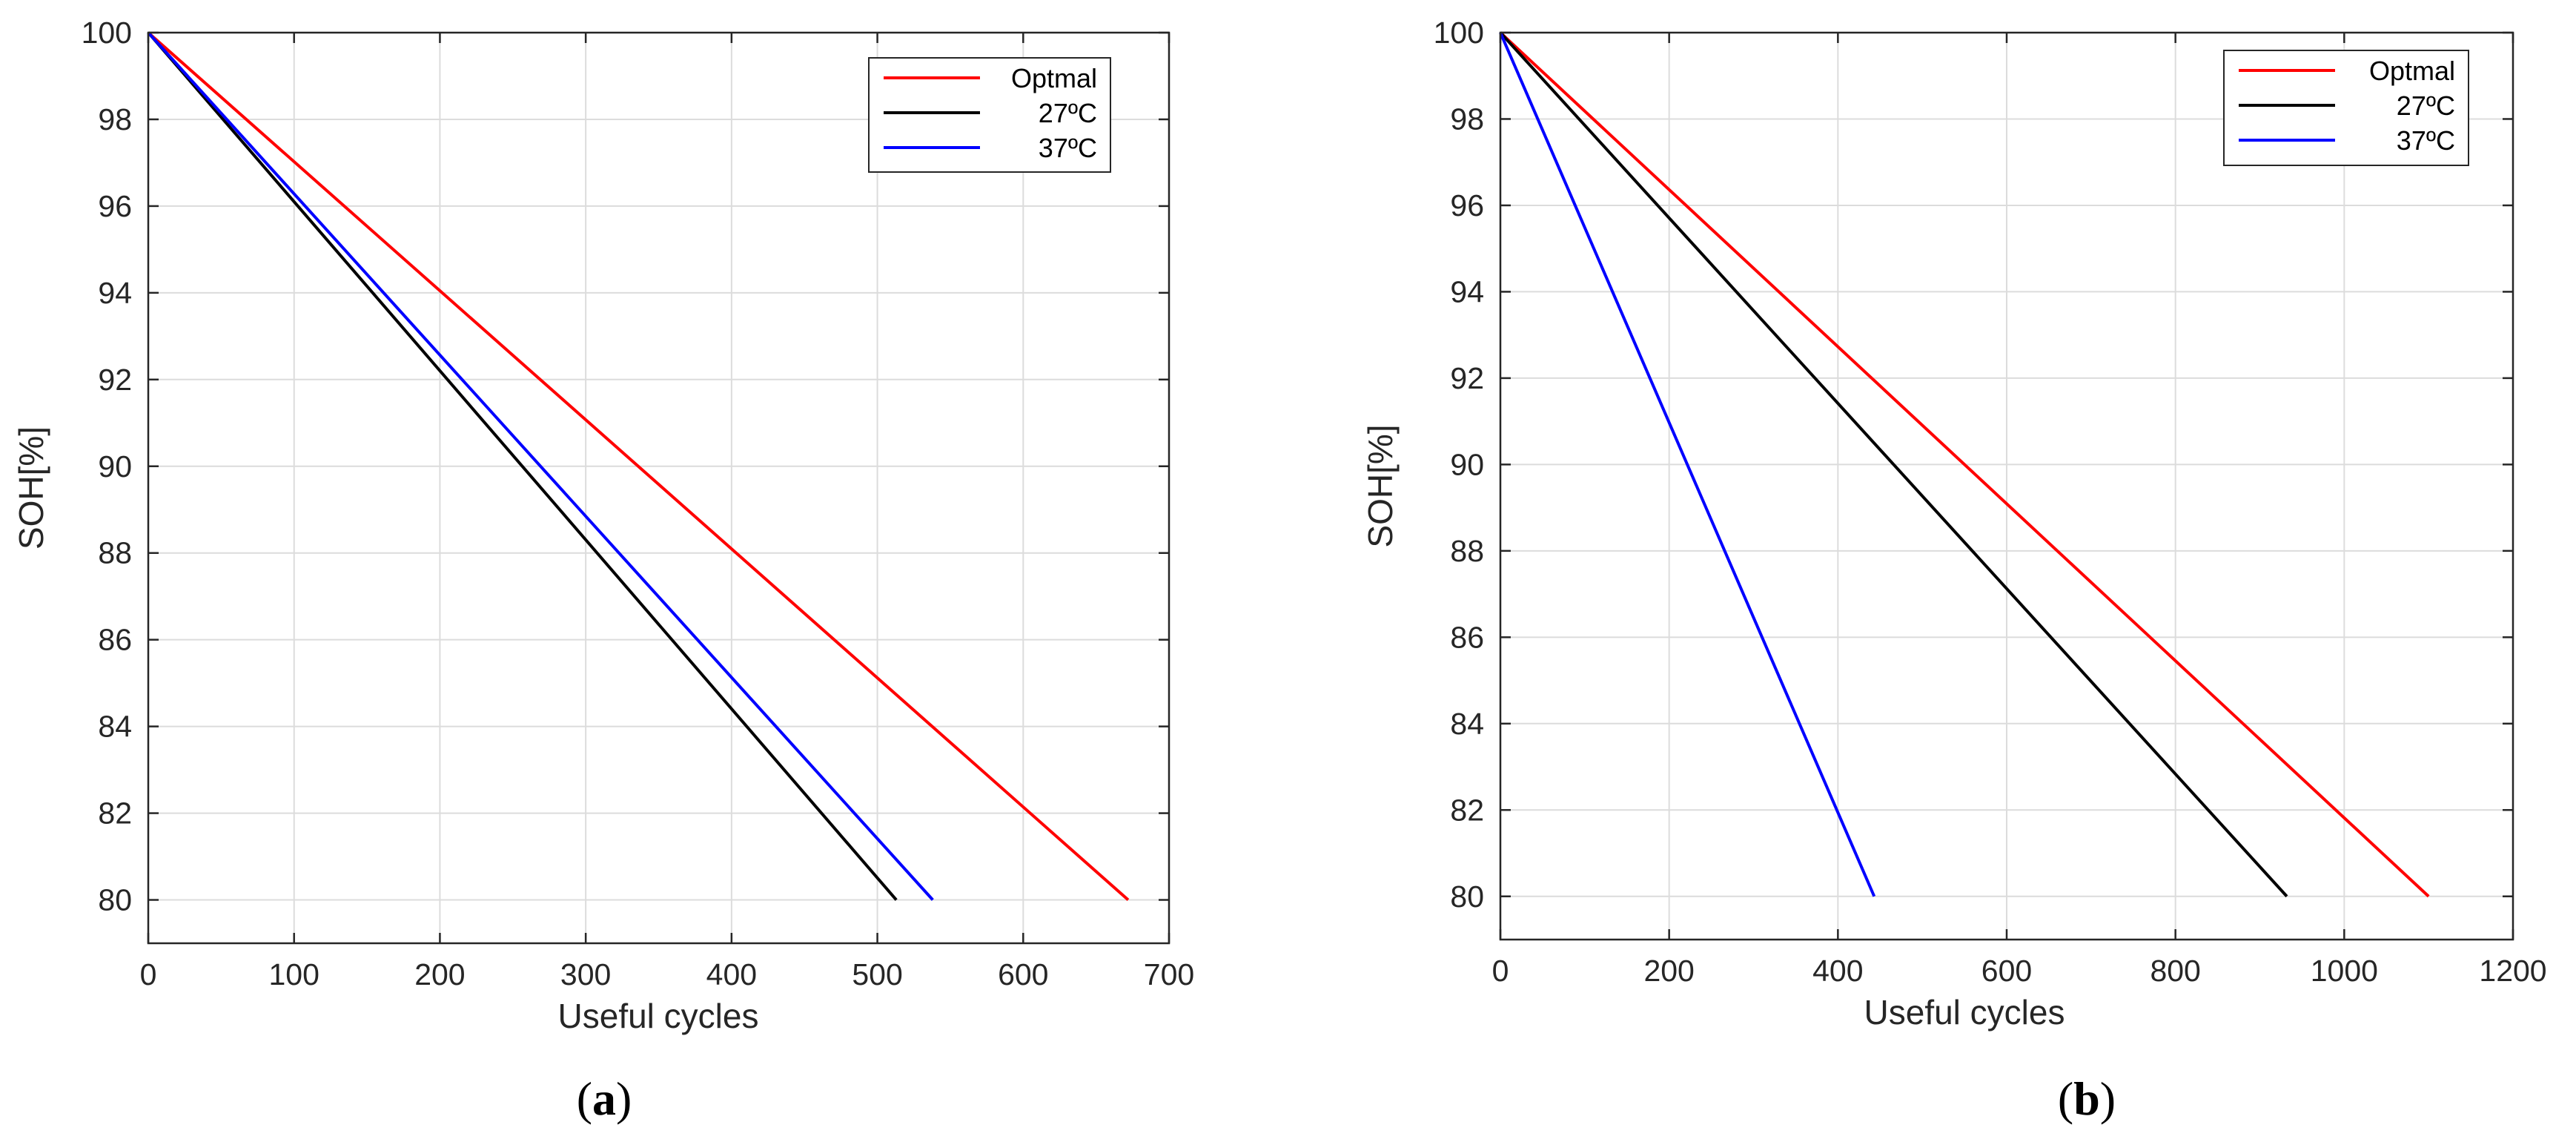  What do you see at coordinates (1054, 78) in the screenshot?
I see `chart-a-legend-label-0: Optmal` at bounding box center [1054, 78].